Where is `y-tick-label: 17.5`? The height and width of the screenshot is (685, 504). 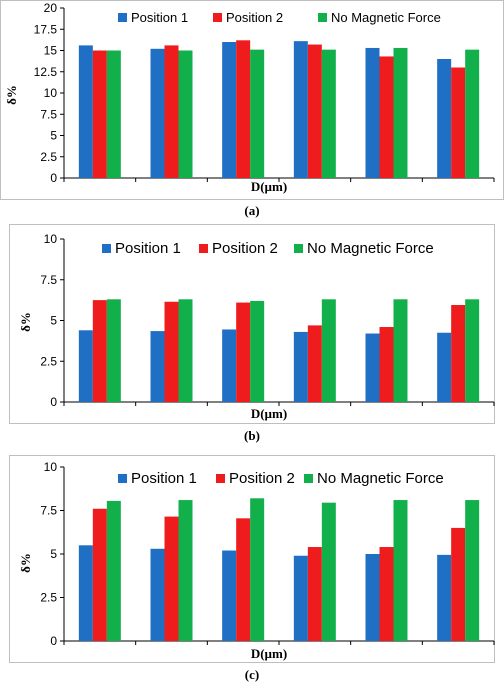
y-tick-label: 17.5 is located at coordinates (46, 29).